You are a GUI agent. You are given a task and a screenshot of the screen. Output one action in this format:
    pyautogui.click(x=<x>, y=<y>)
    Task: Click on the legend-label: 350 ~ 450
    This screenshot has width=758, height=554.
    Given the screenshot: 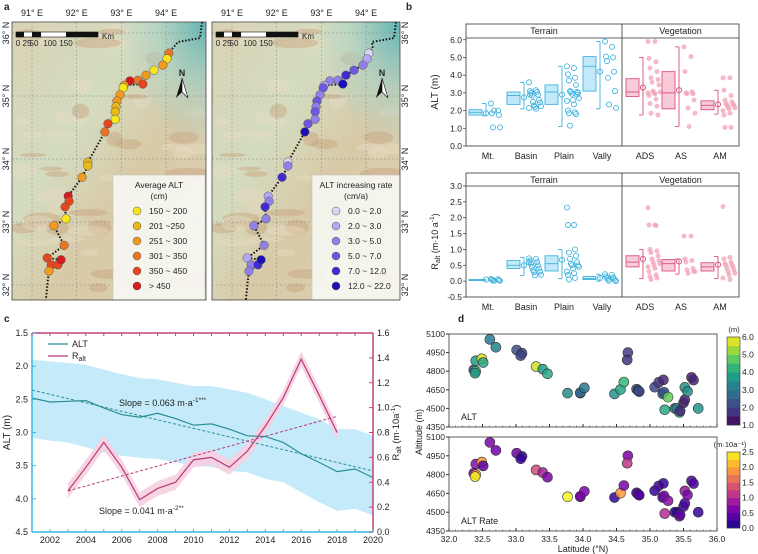 What is the action you would take?
    pyautogui.click(x=168, y=271)
    